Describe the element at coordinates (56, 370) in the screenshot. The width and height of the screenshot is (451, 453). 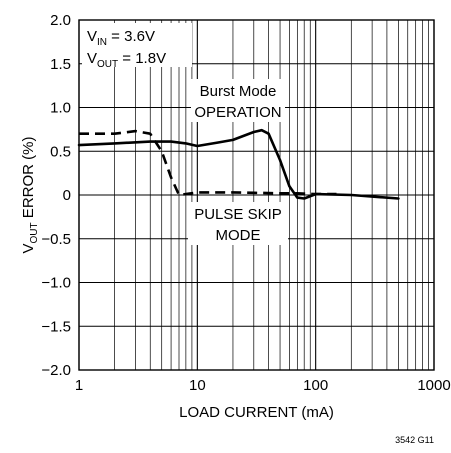
I see `y-tick-label: −2.0` at that location.